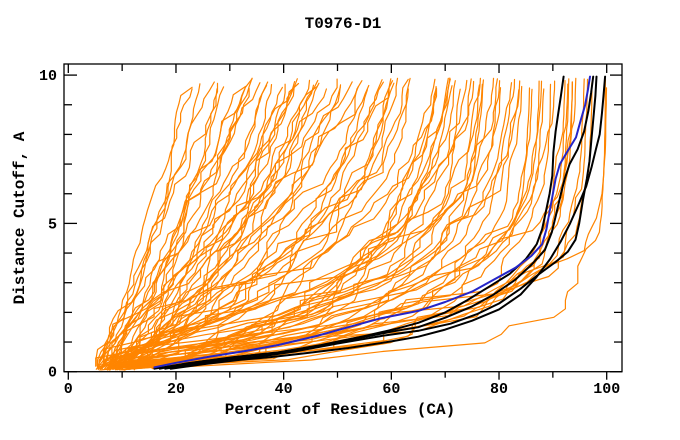 The image size is (680, 440). I want to click on x-axis-label: Percent of Residues (CA), so click(340, 410).